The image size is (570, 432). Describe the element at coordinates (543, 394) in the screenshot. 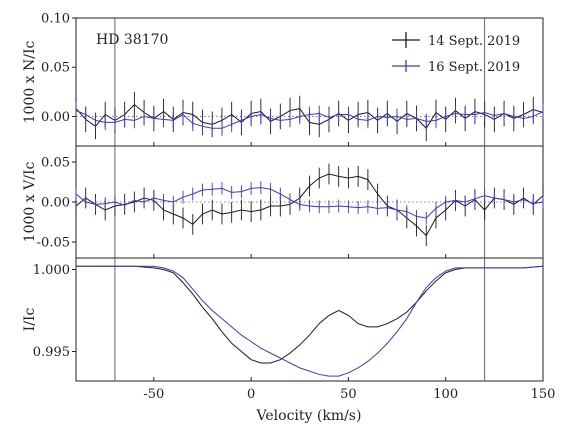

I see `x-tick-label-4: 150` at that location.